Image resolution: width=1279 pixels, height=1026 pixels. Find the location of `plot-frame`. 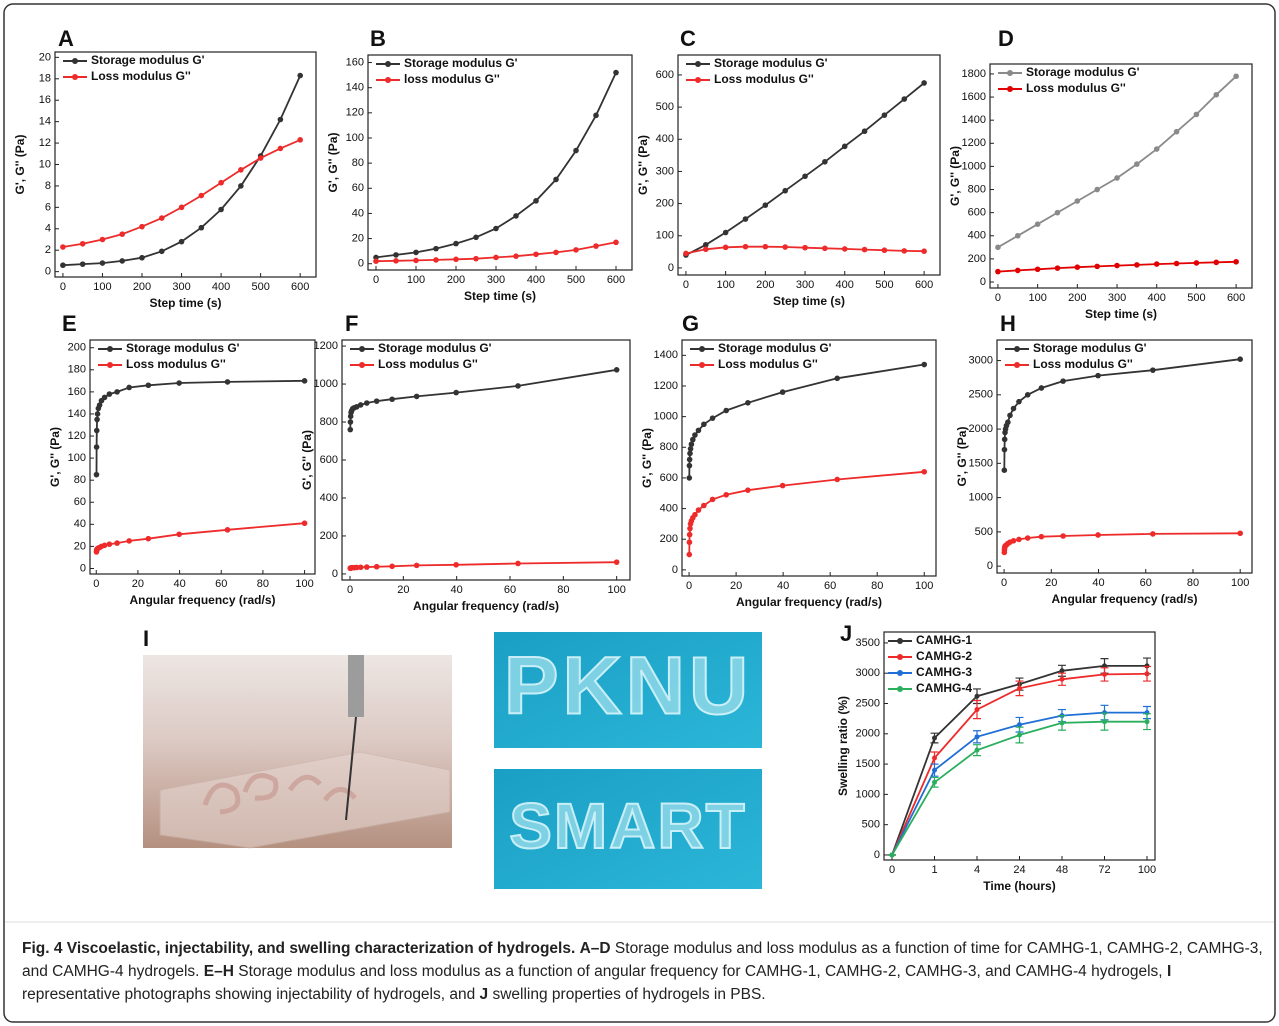

plot-frame is located at coordinates (202, 457).